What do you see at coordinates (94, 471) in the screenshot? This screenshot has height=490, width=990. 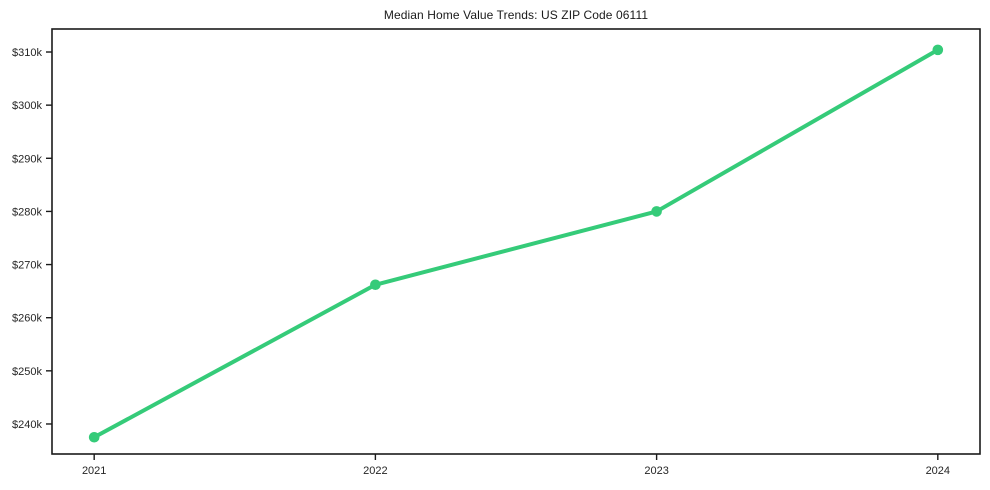 I see `x-tick-label: 2021` at bounding box center [94, 471].